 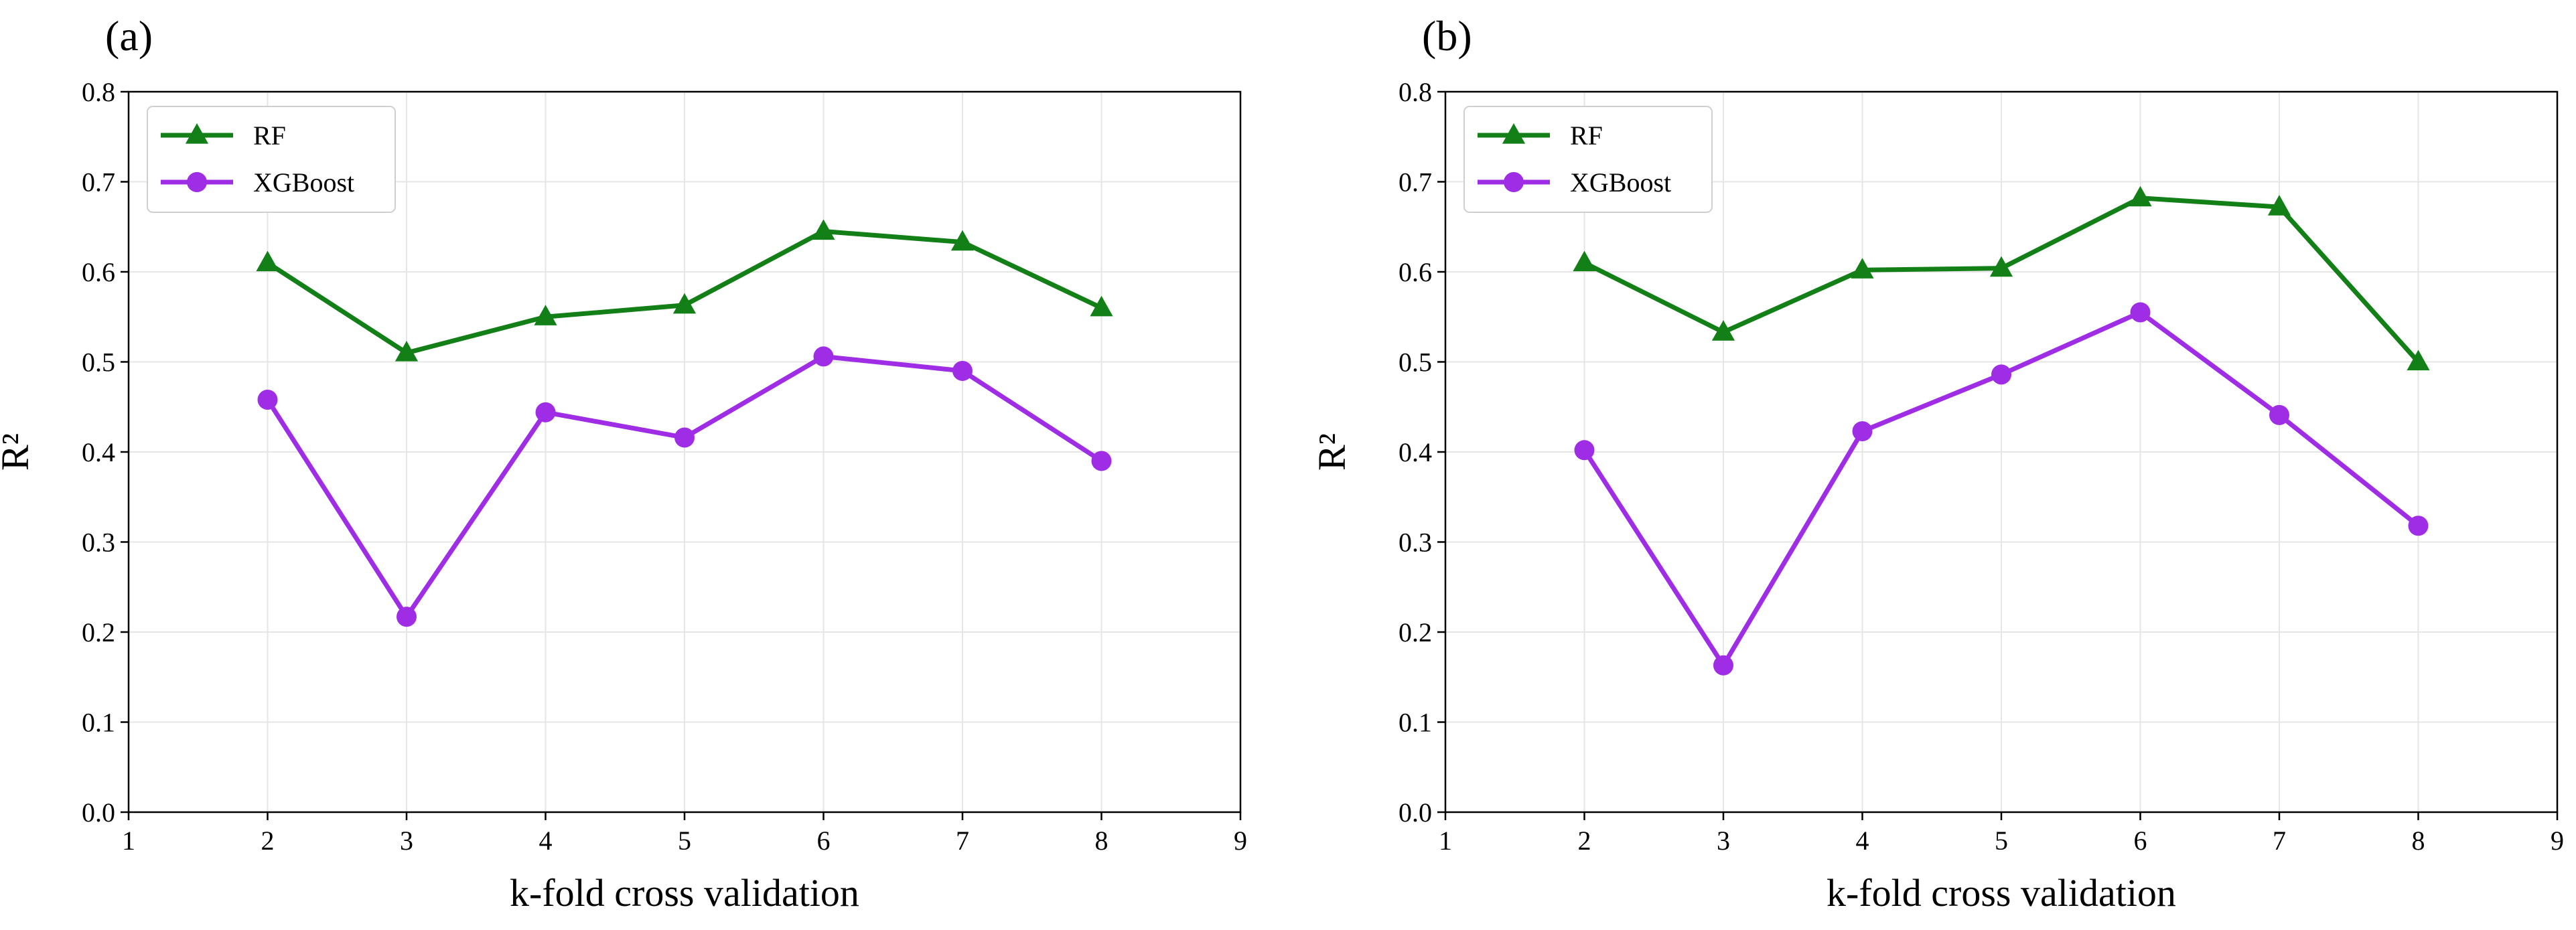 What do you see at coordinates (1447, 36) in the screenshot?
I see `panel-label: (b)` at bounding box center [1447, 36].